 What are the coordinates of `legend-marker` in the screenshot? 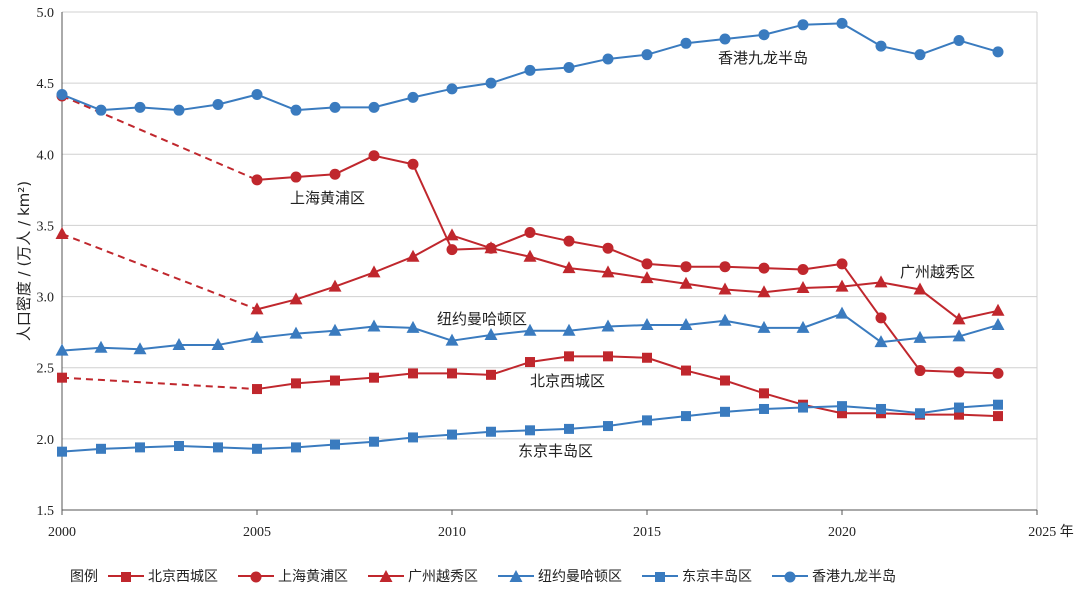 It's located at (660, 577).